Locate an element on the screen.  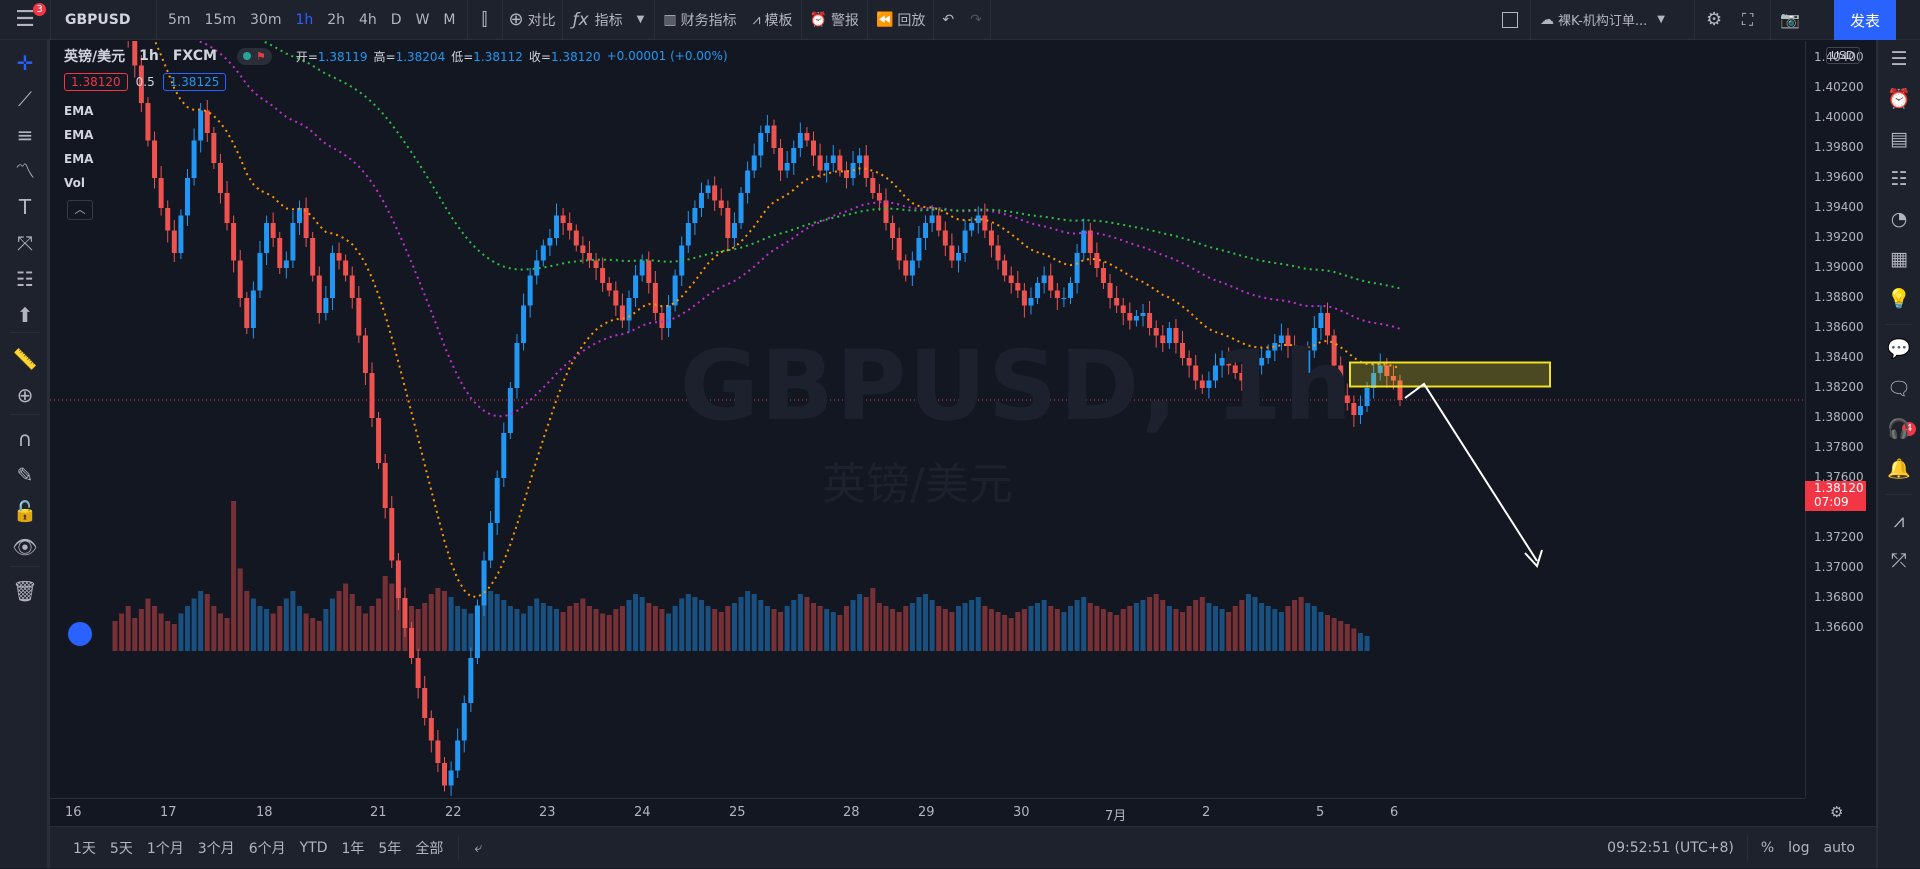
ideas-icon: 💡 is located at coordinates (1899, 299).